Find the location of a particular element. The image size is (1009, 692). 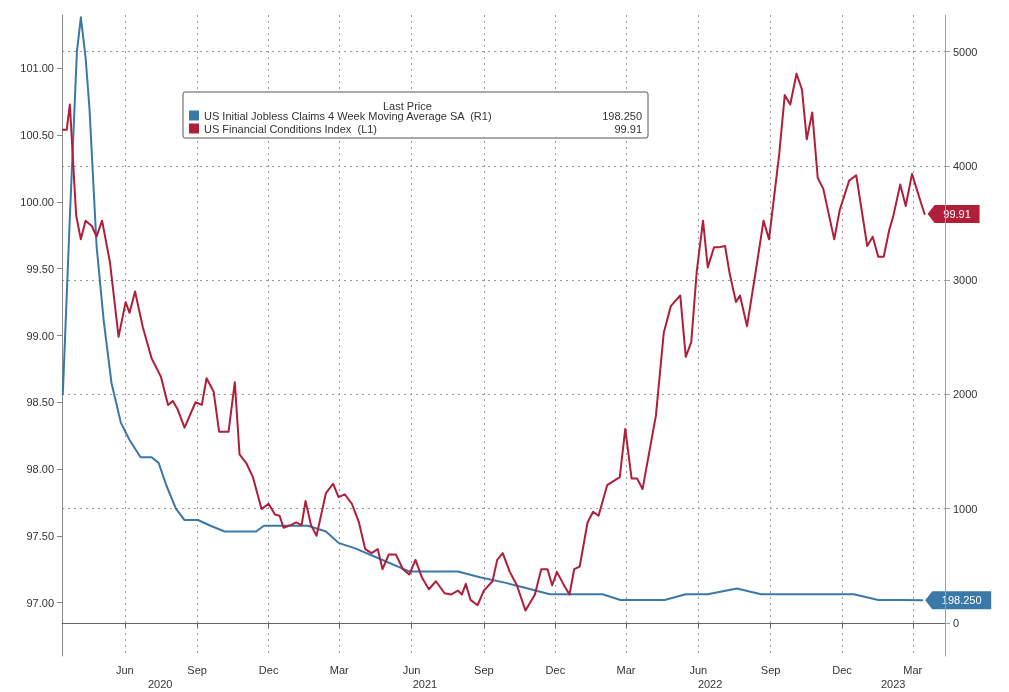

y-tick-label: 98.50 is located at coordinates (40, 402).